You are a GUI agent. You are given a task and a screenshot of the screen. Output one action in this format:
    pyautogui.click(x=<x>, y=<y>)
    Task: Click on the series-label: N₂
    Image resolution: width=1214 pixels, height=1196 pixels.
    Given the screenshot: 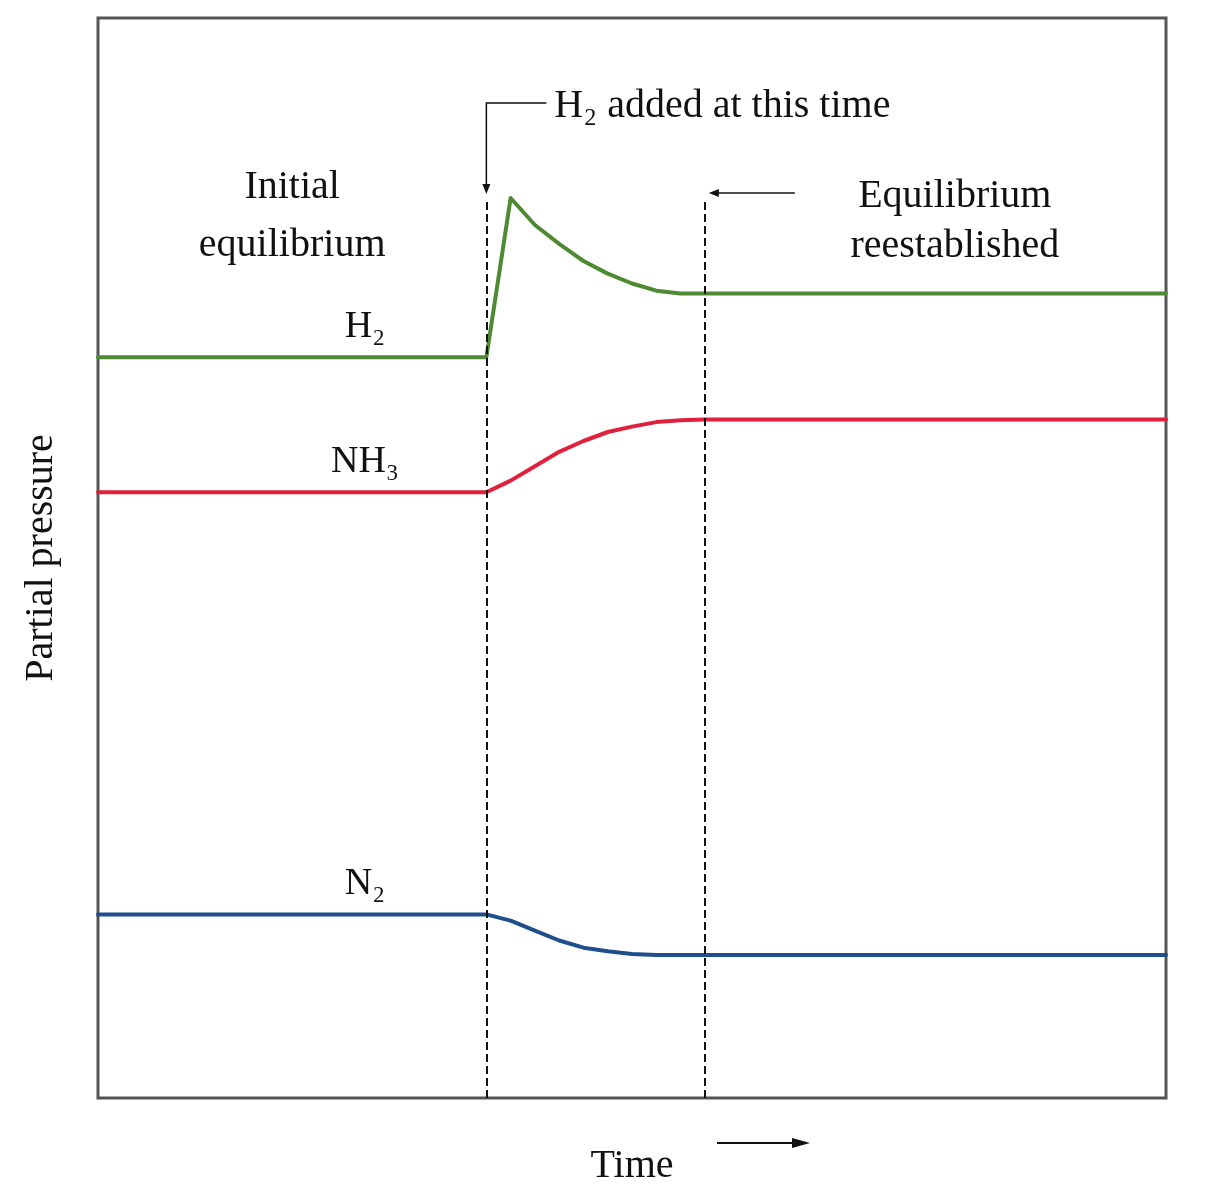 What is the action you would take?
    pyautogui.click(x=365, y=881)
    